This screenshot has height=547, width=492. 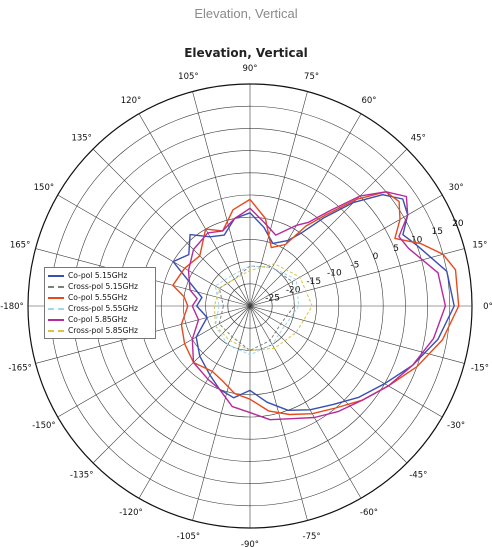 What do you see at coordinates (103, 308) in the screenshot?
I see `legend-label: Cross-pol 5.55GHz` at bounding box center [103, 308].